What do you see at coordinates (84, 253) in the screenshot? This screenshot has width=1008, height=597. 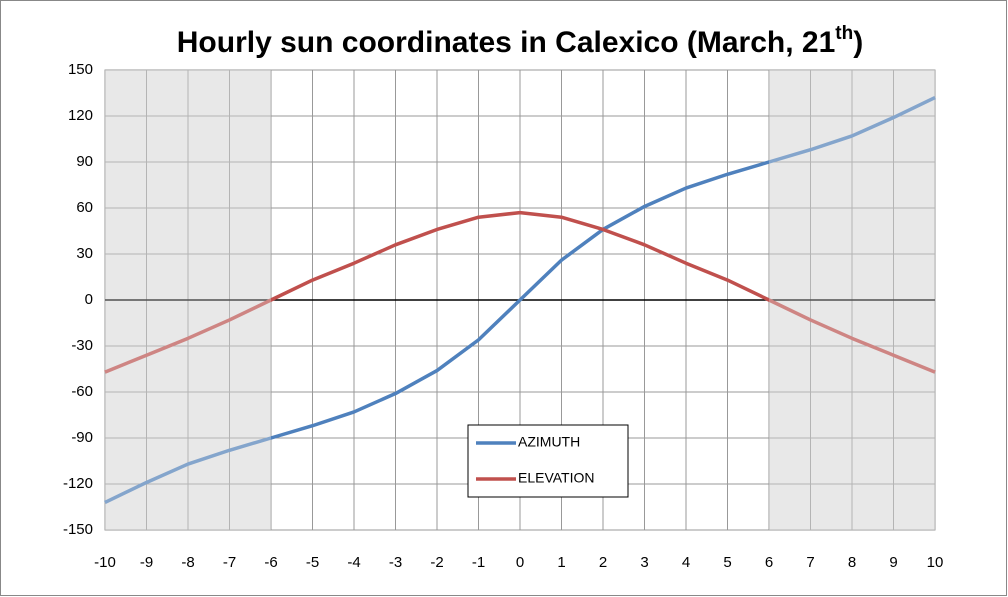 I see `y-tick-label: 30` at bounding box center [84, 253].